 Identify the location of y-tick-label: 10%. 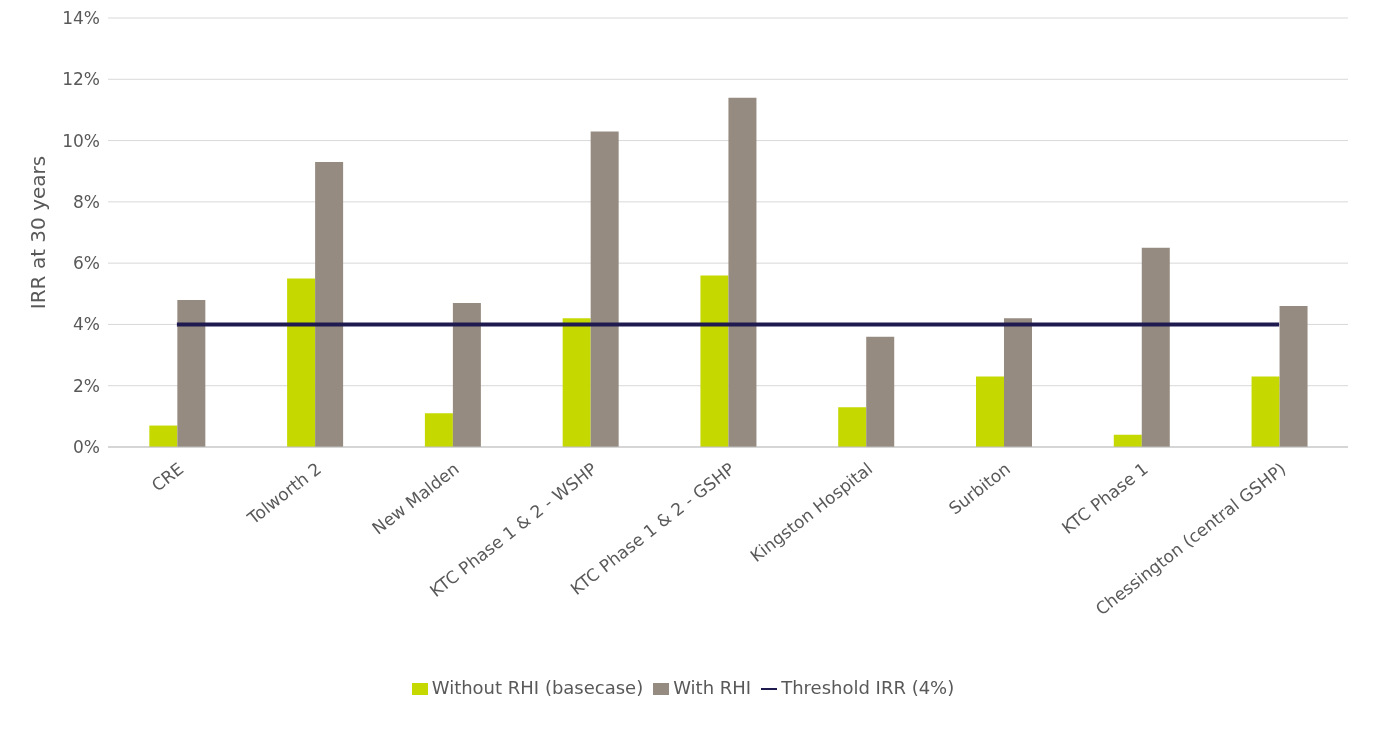
(81, 140).